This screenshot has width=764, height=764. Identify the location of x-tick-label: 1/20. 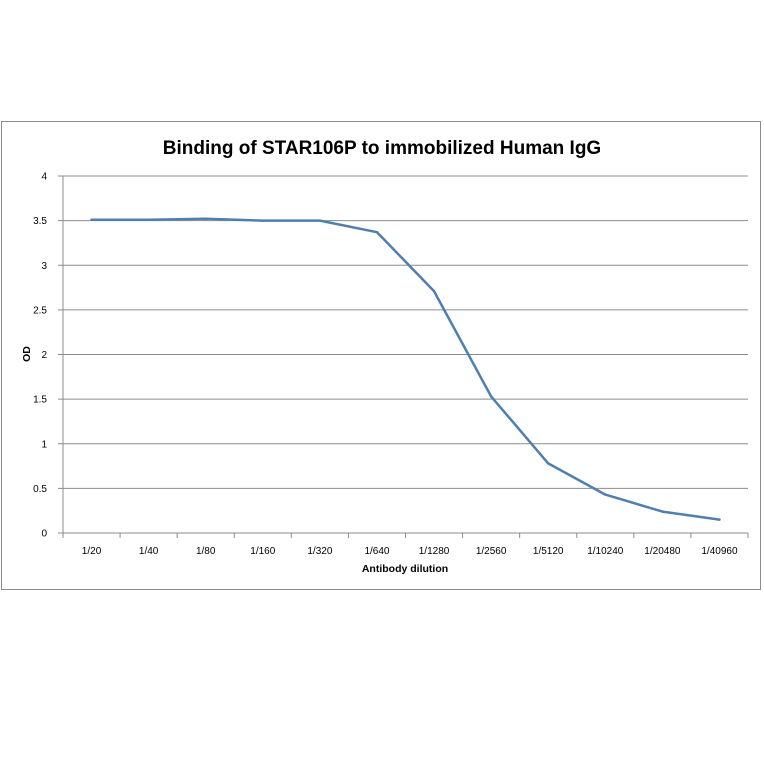
(92, 551).